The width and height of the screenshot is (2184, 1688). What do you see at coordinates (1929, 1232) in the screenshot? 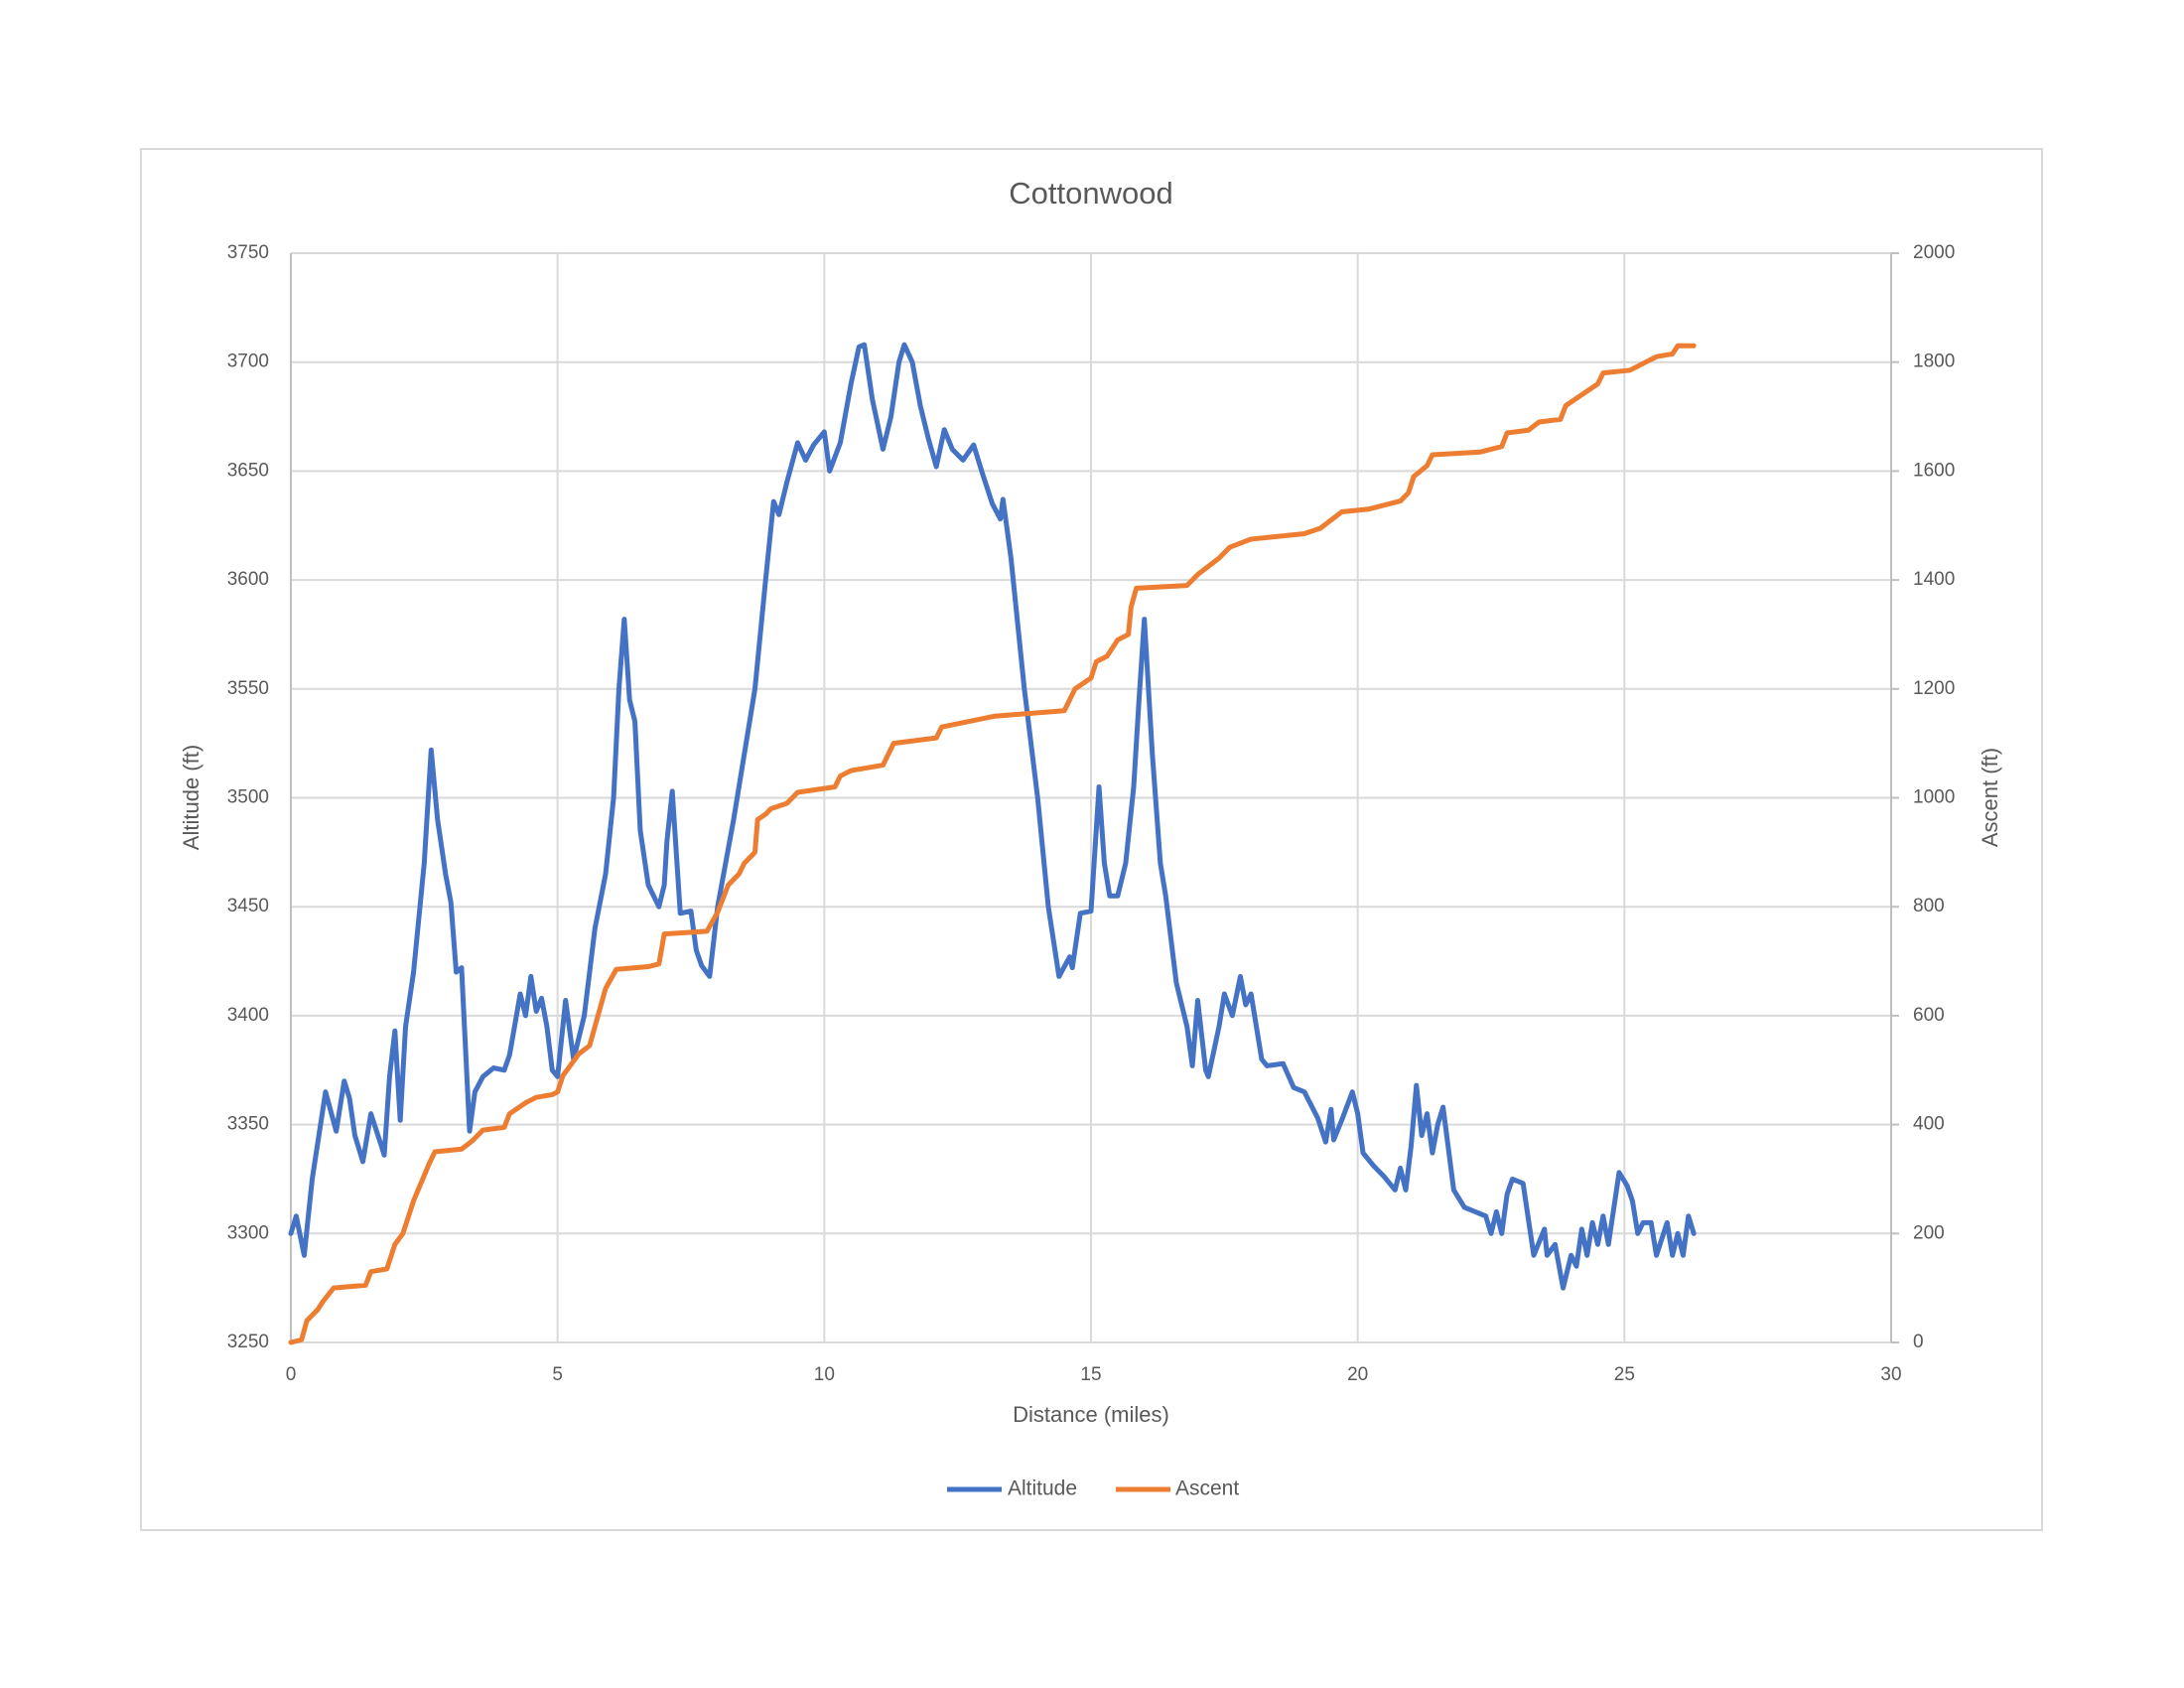
I see `y2-tick-label: 200` at bounding box center [1929, 1232].